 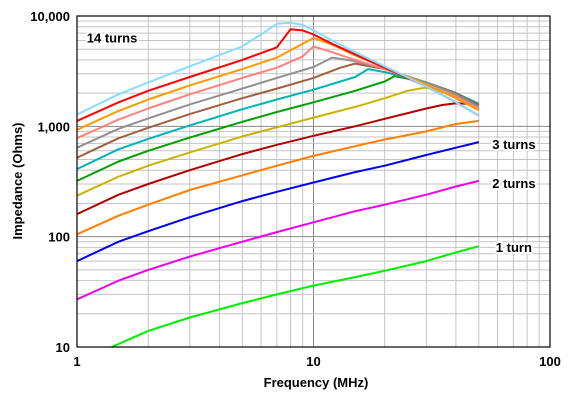 I want to click on y-tick-label: 100, so click(x=59, y=237).